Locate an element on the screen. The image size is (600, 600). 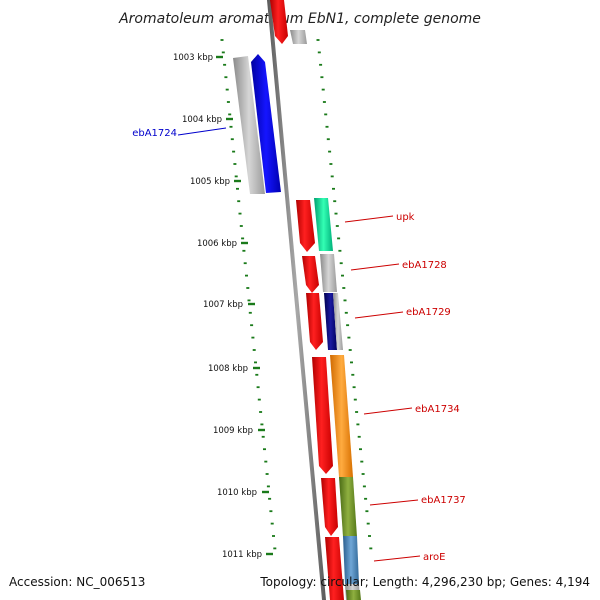
accession-text: Accession: NC_006513 is located at coordinates (77, 582).